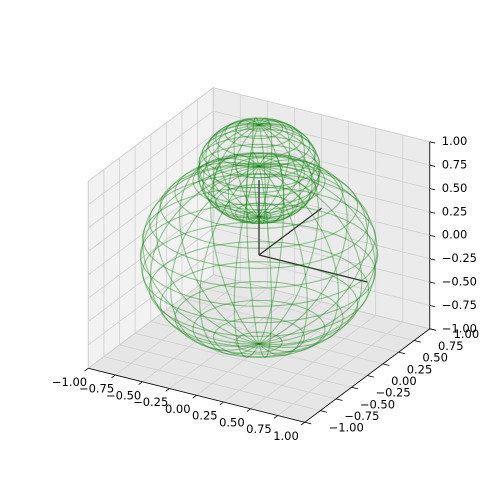  What do you see at coordinates (150, 402) in the screenshot?
I see `x-tick-label: −0.25` at bounding box center [150, 402].